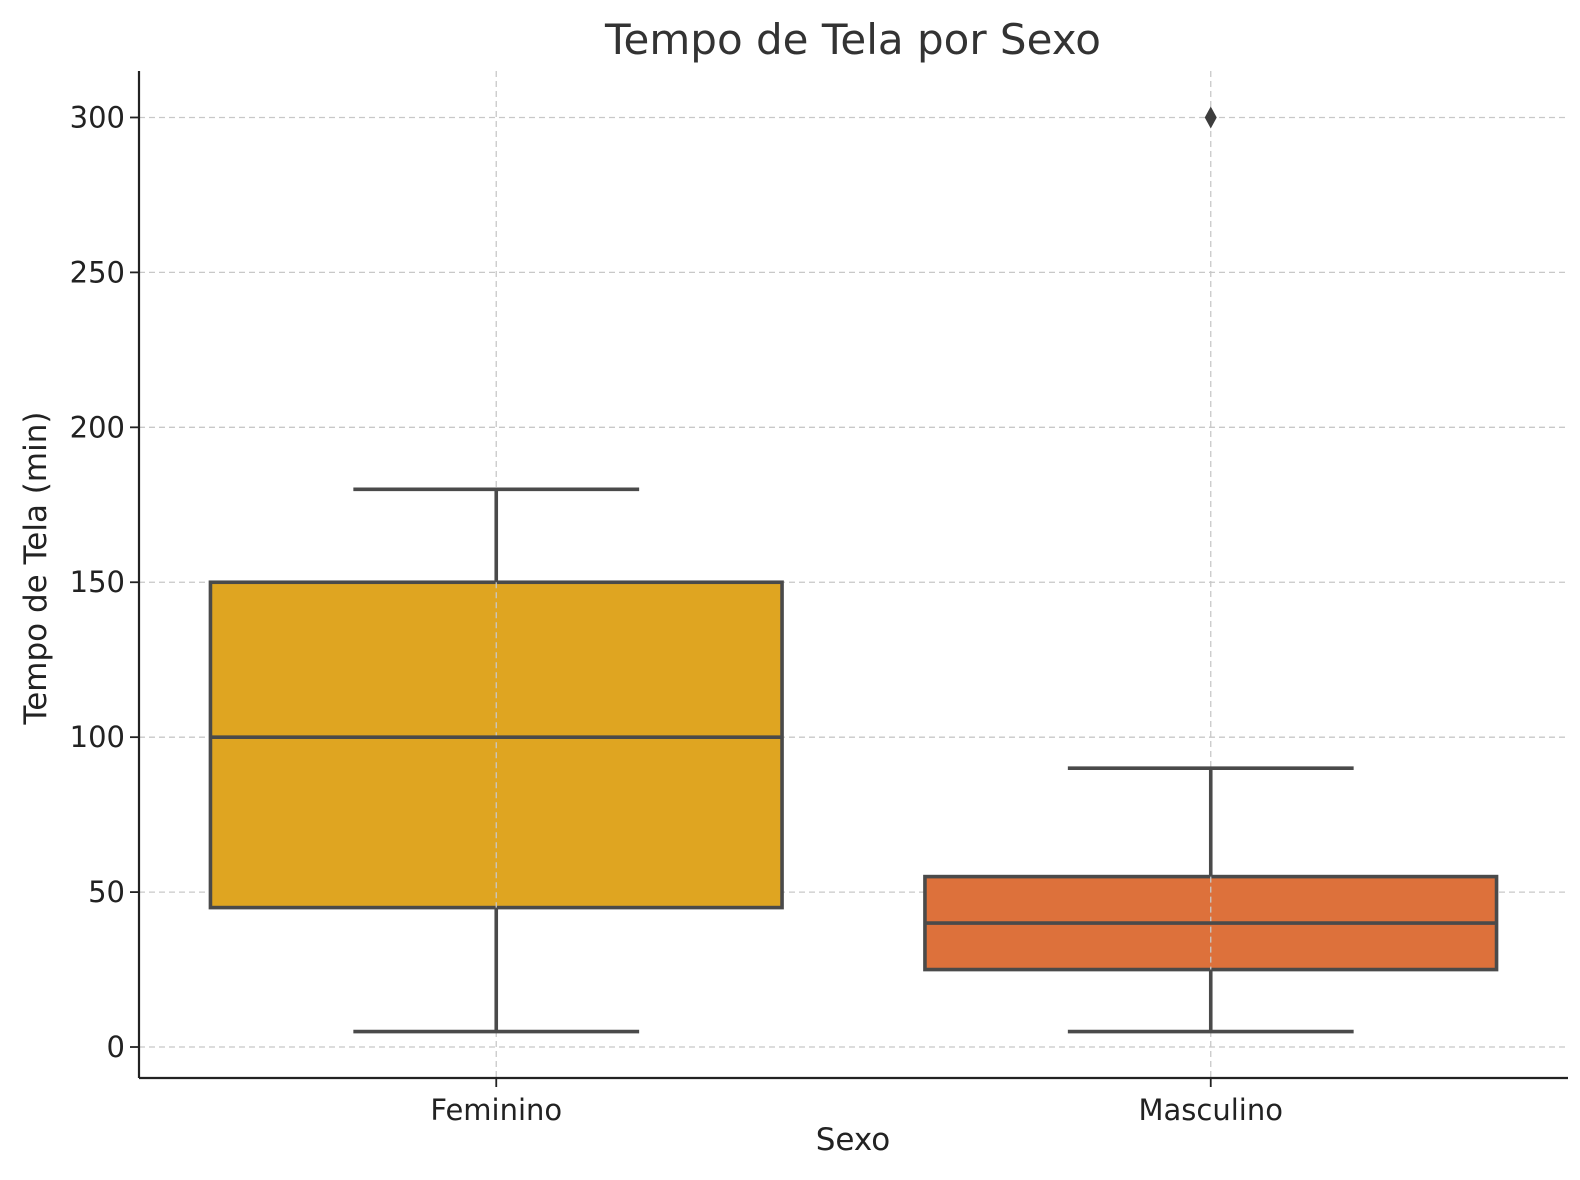  Describe the element at coordinates (97, 427) in the screenshot. I see `y-tick-label-4: 200` at that location.